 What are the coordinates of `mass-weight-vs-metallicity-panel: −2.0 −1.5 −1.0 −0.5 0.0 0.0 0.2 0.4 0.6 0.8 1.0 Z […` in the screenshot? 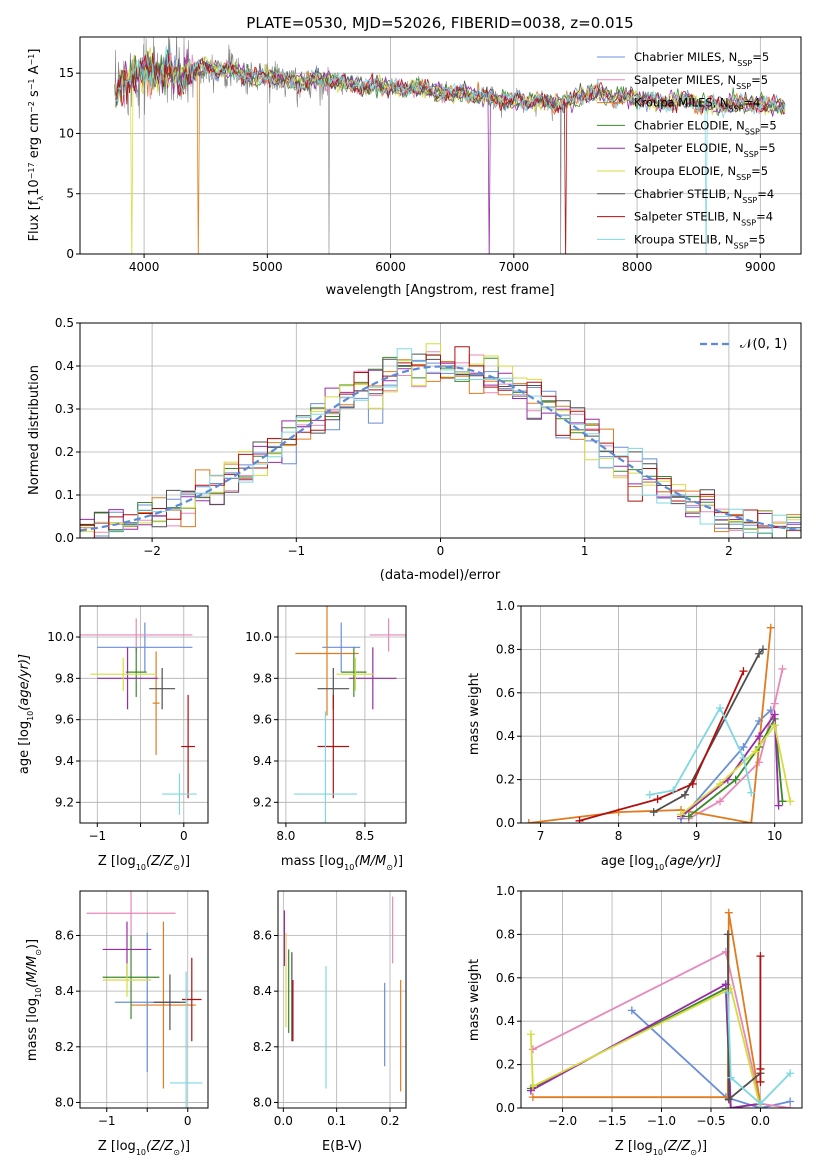 It's located at (635, 1020).